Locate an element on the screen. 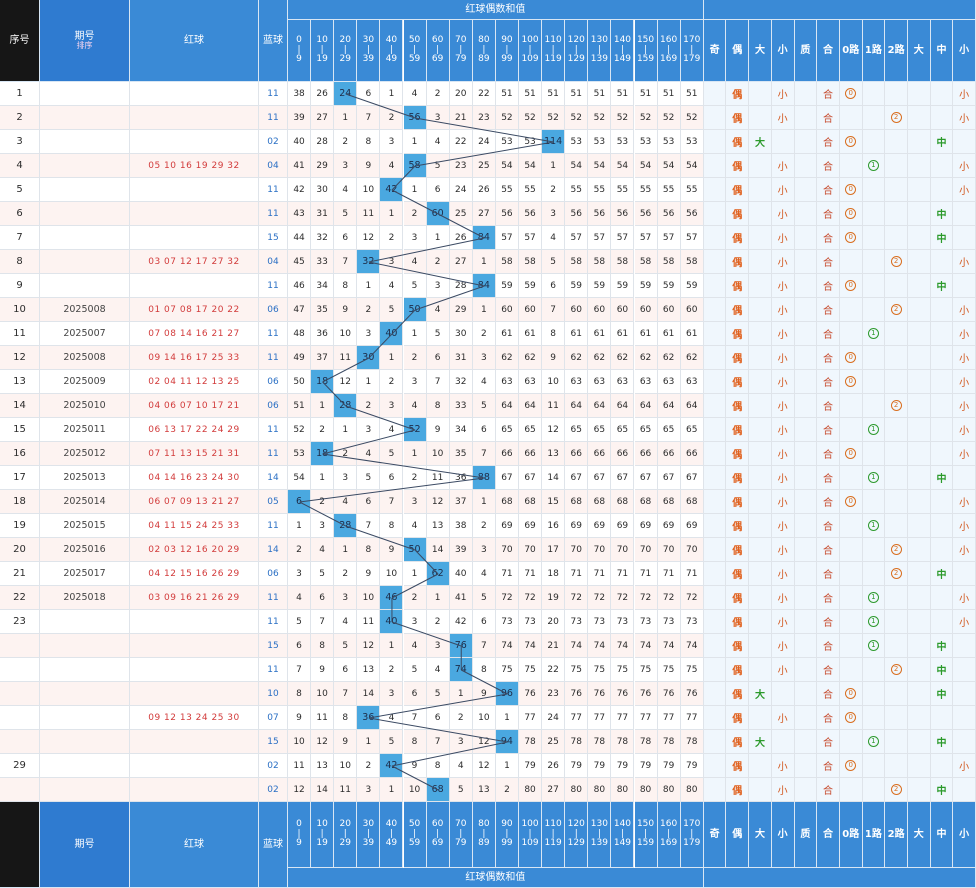  sum-miss-cell: 59 is located at coordinates (669, 286).